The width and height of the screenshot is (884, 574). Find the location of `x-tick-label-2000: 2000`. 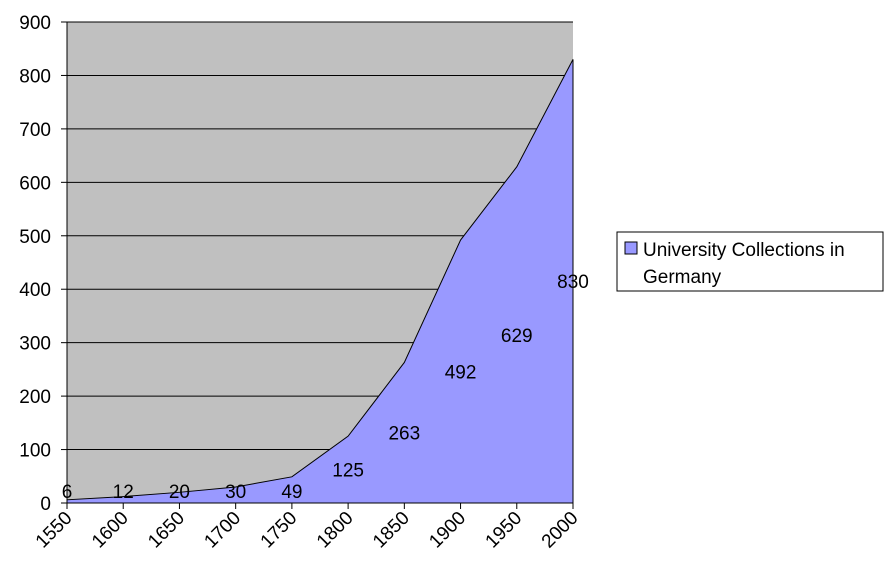

x-tick-label-2000: 2000 is located at coordinates (560, 530).